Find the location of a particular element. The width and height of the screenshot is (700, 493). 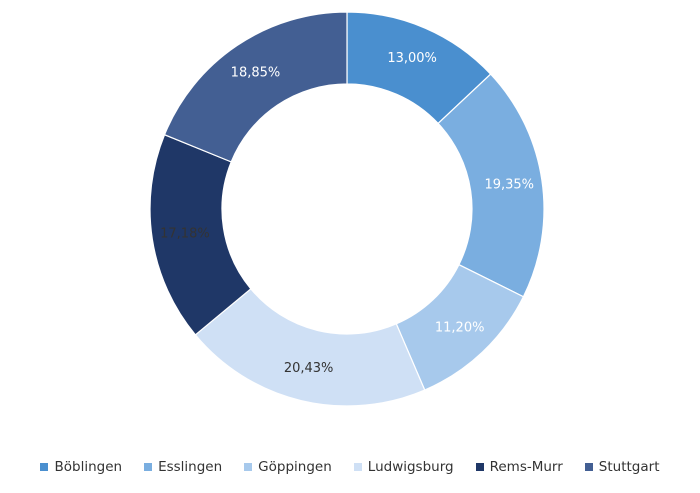

slice-value-label-goppingen: 11,20% is located at coordinates (460, 328).